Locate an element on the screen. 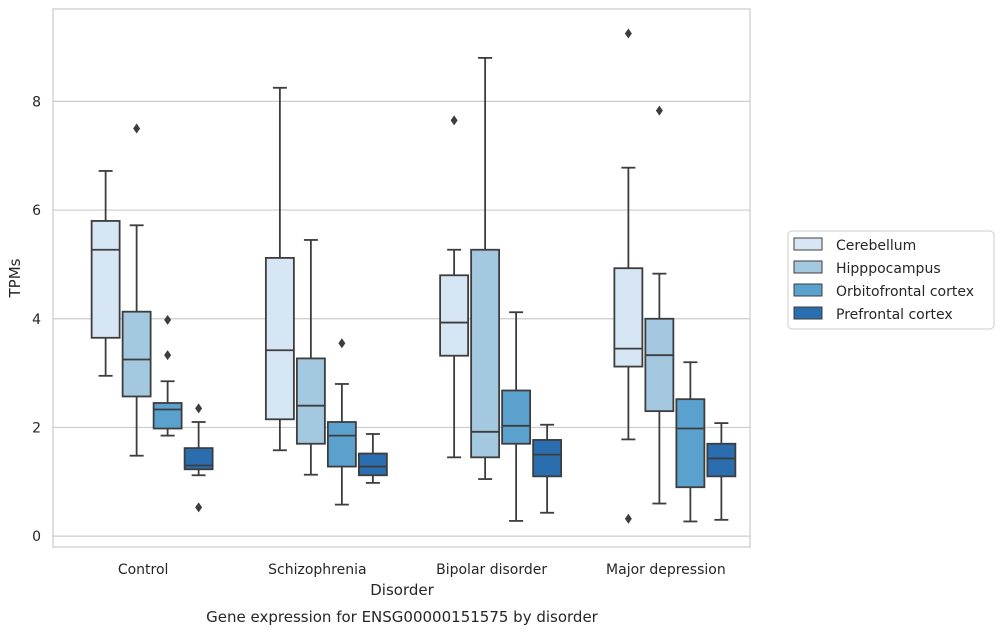 This screenshot has height=638, width=1003. legend-label: Orbitofrontal cortex is located at coordinates (905, 292).